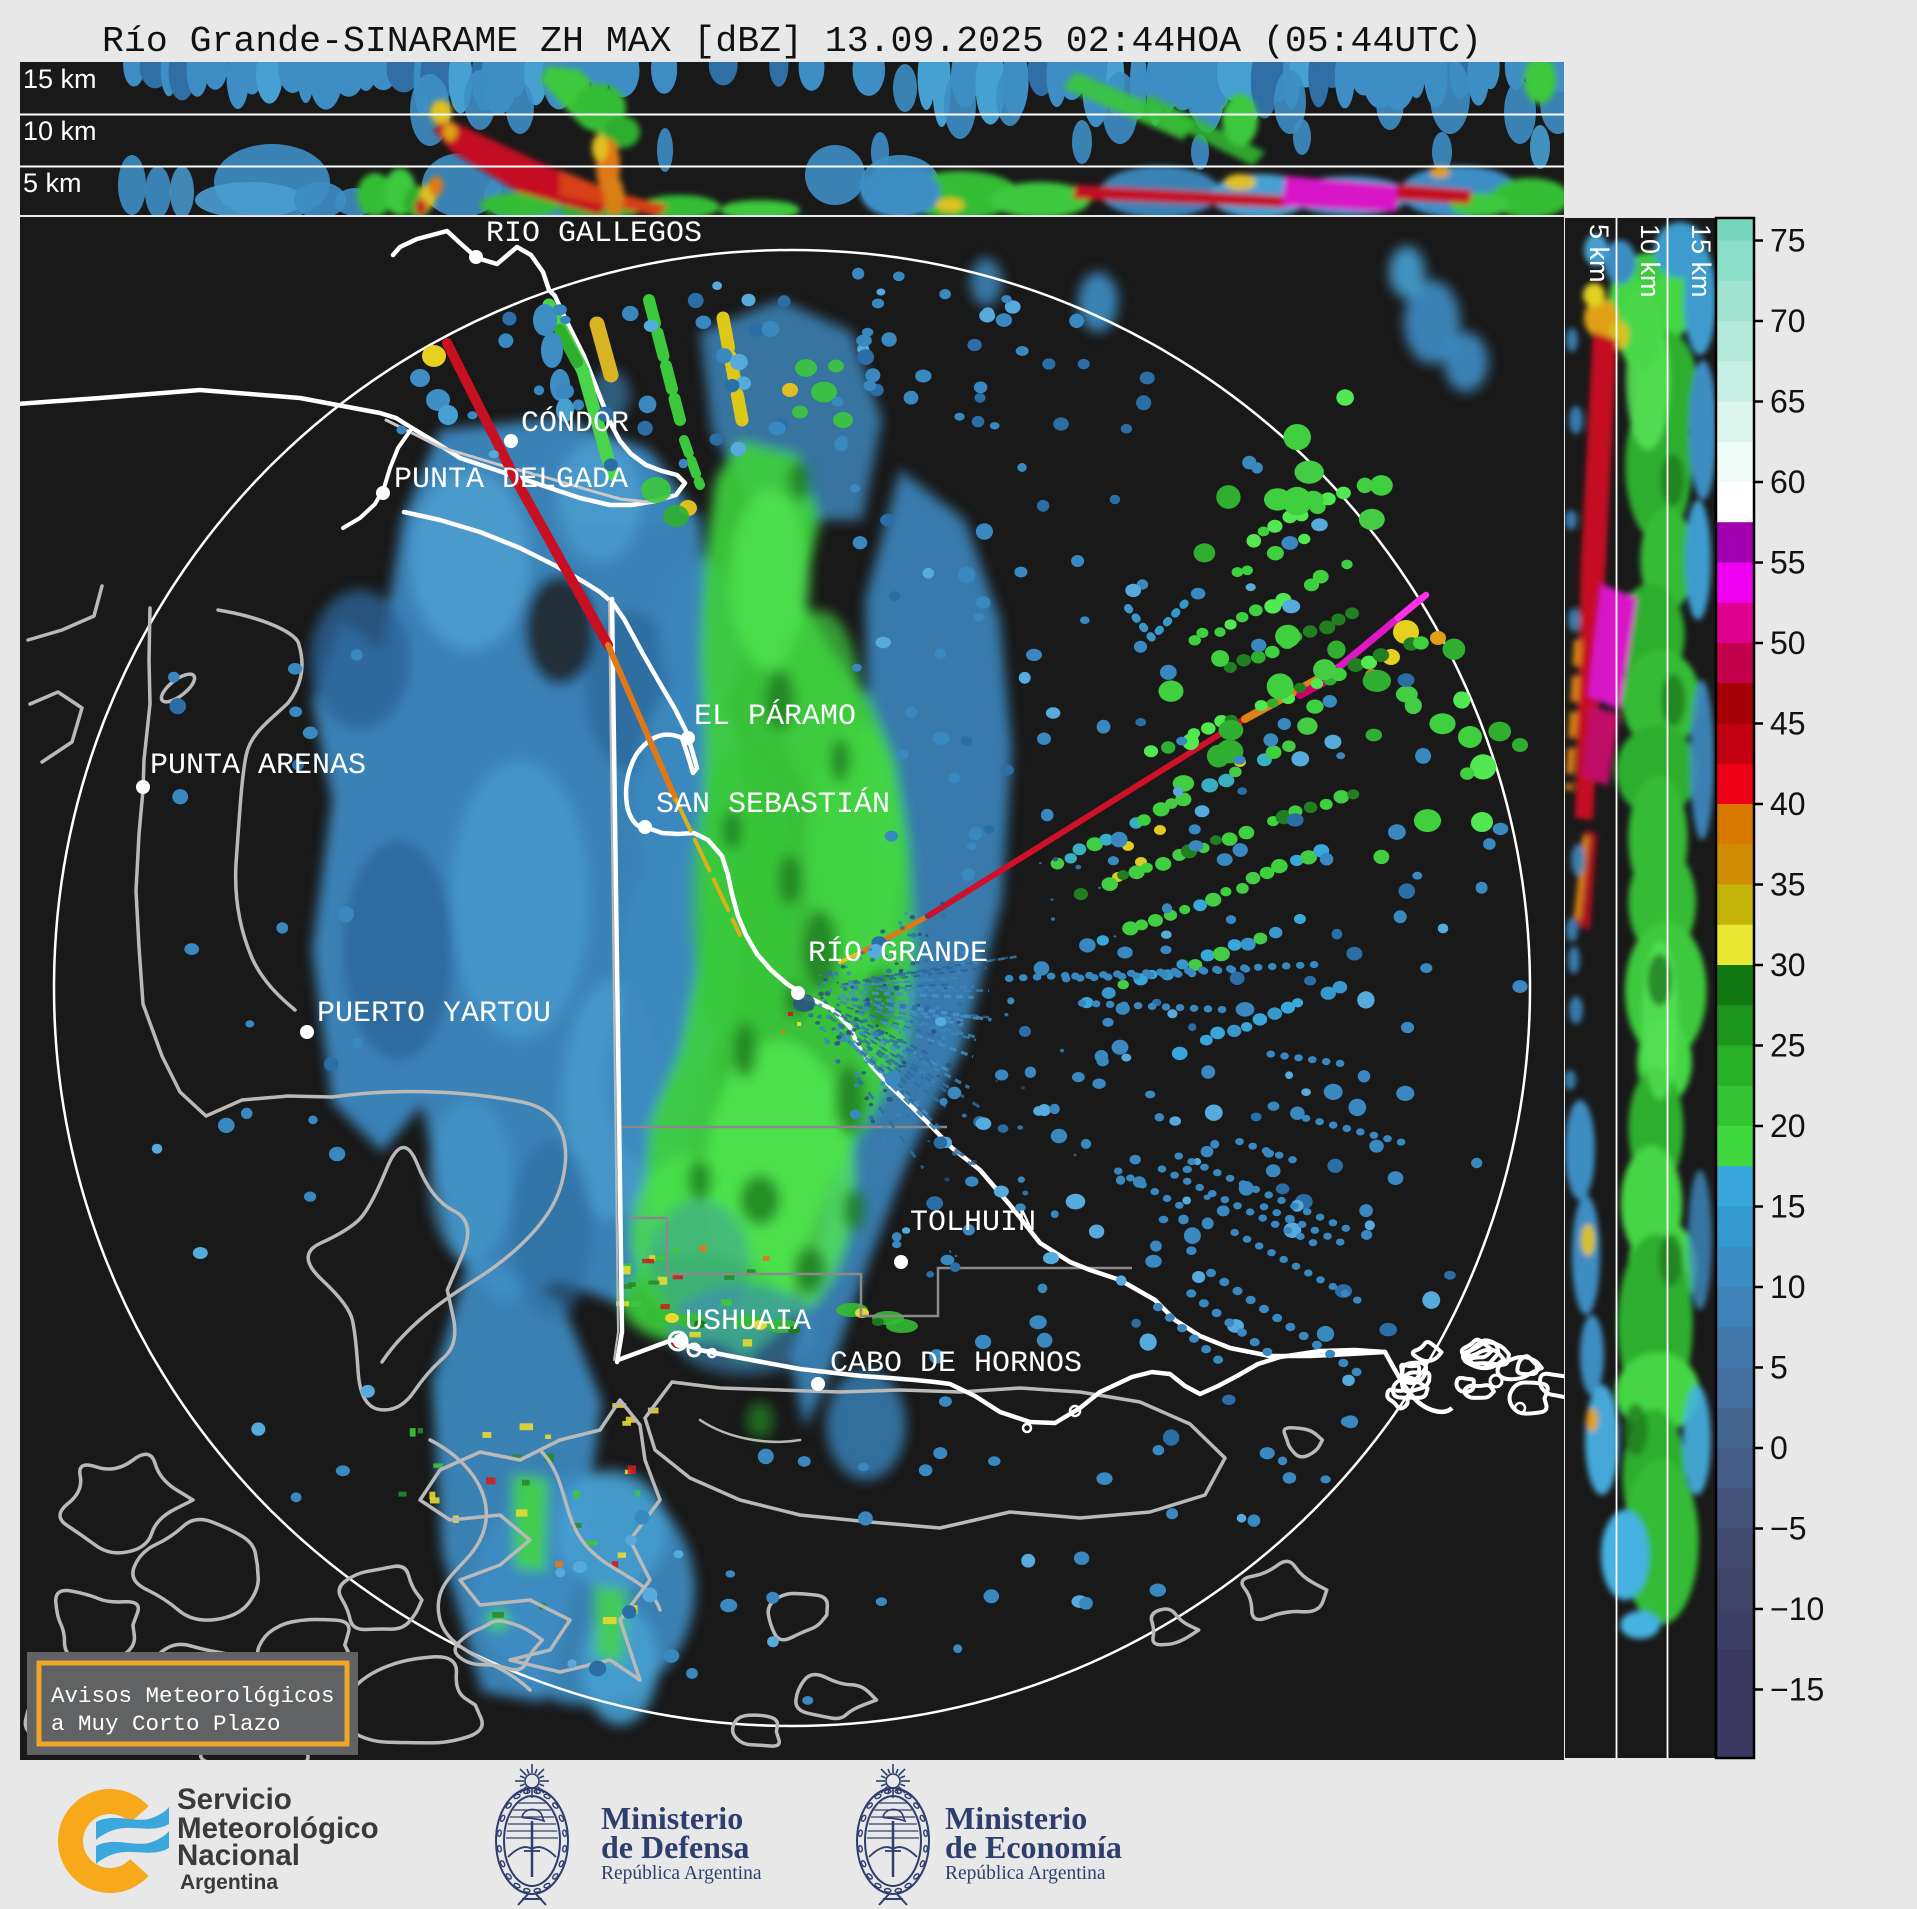  What do you see at coordinates (1788, 1046) in the screenshot?
I see `svg-text: 25` at bounding box center [1788, 1046].